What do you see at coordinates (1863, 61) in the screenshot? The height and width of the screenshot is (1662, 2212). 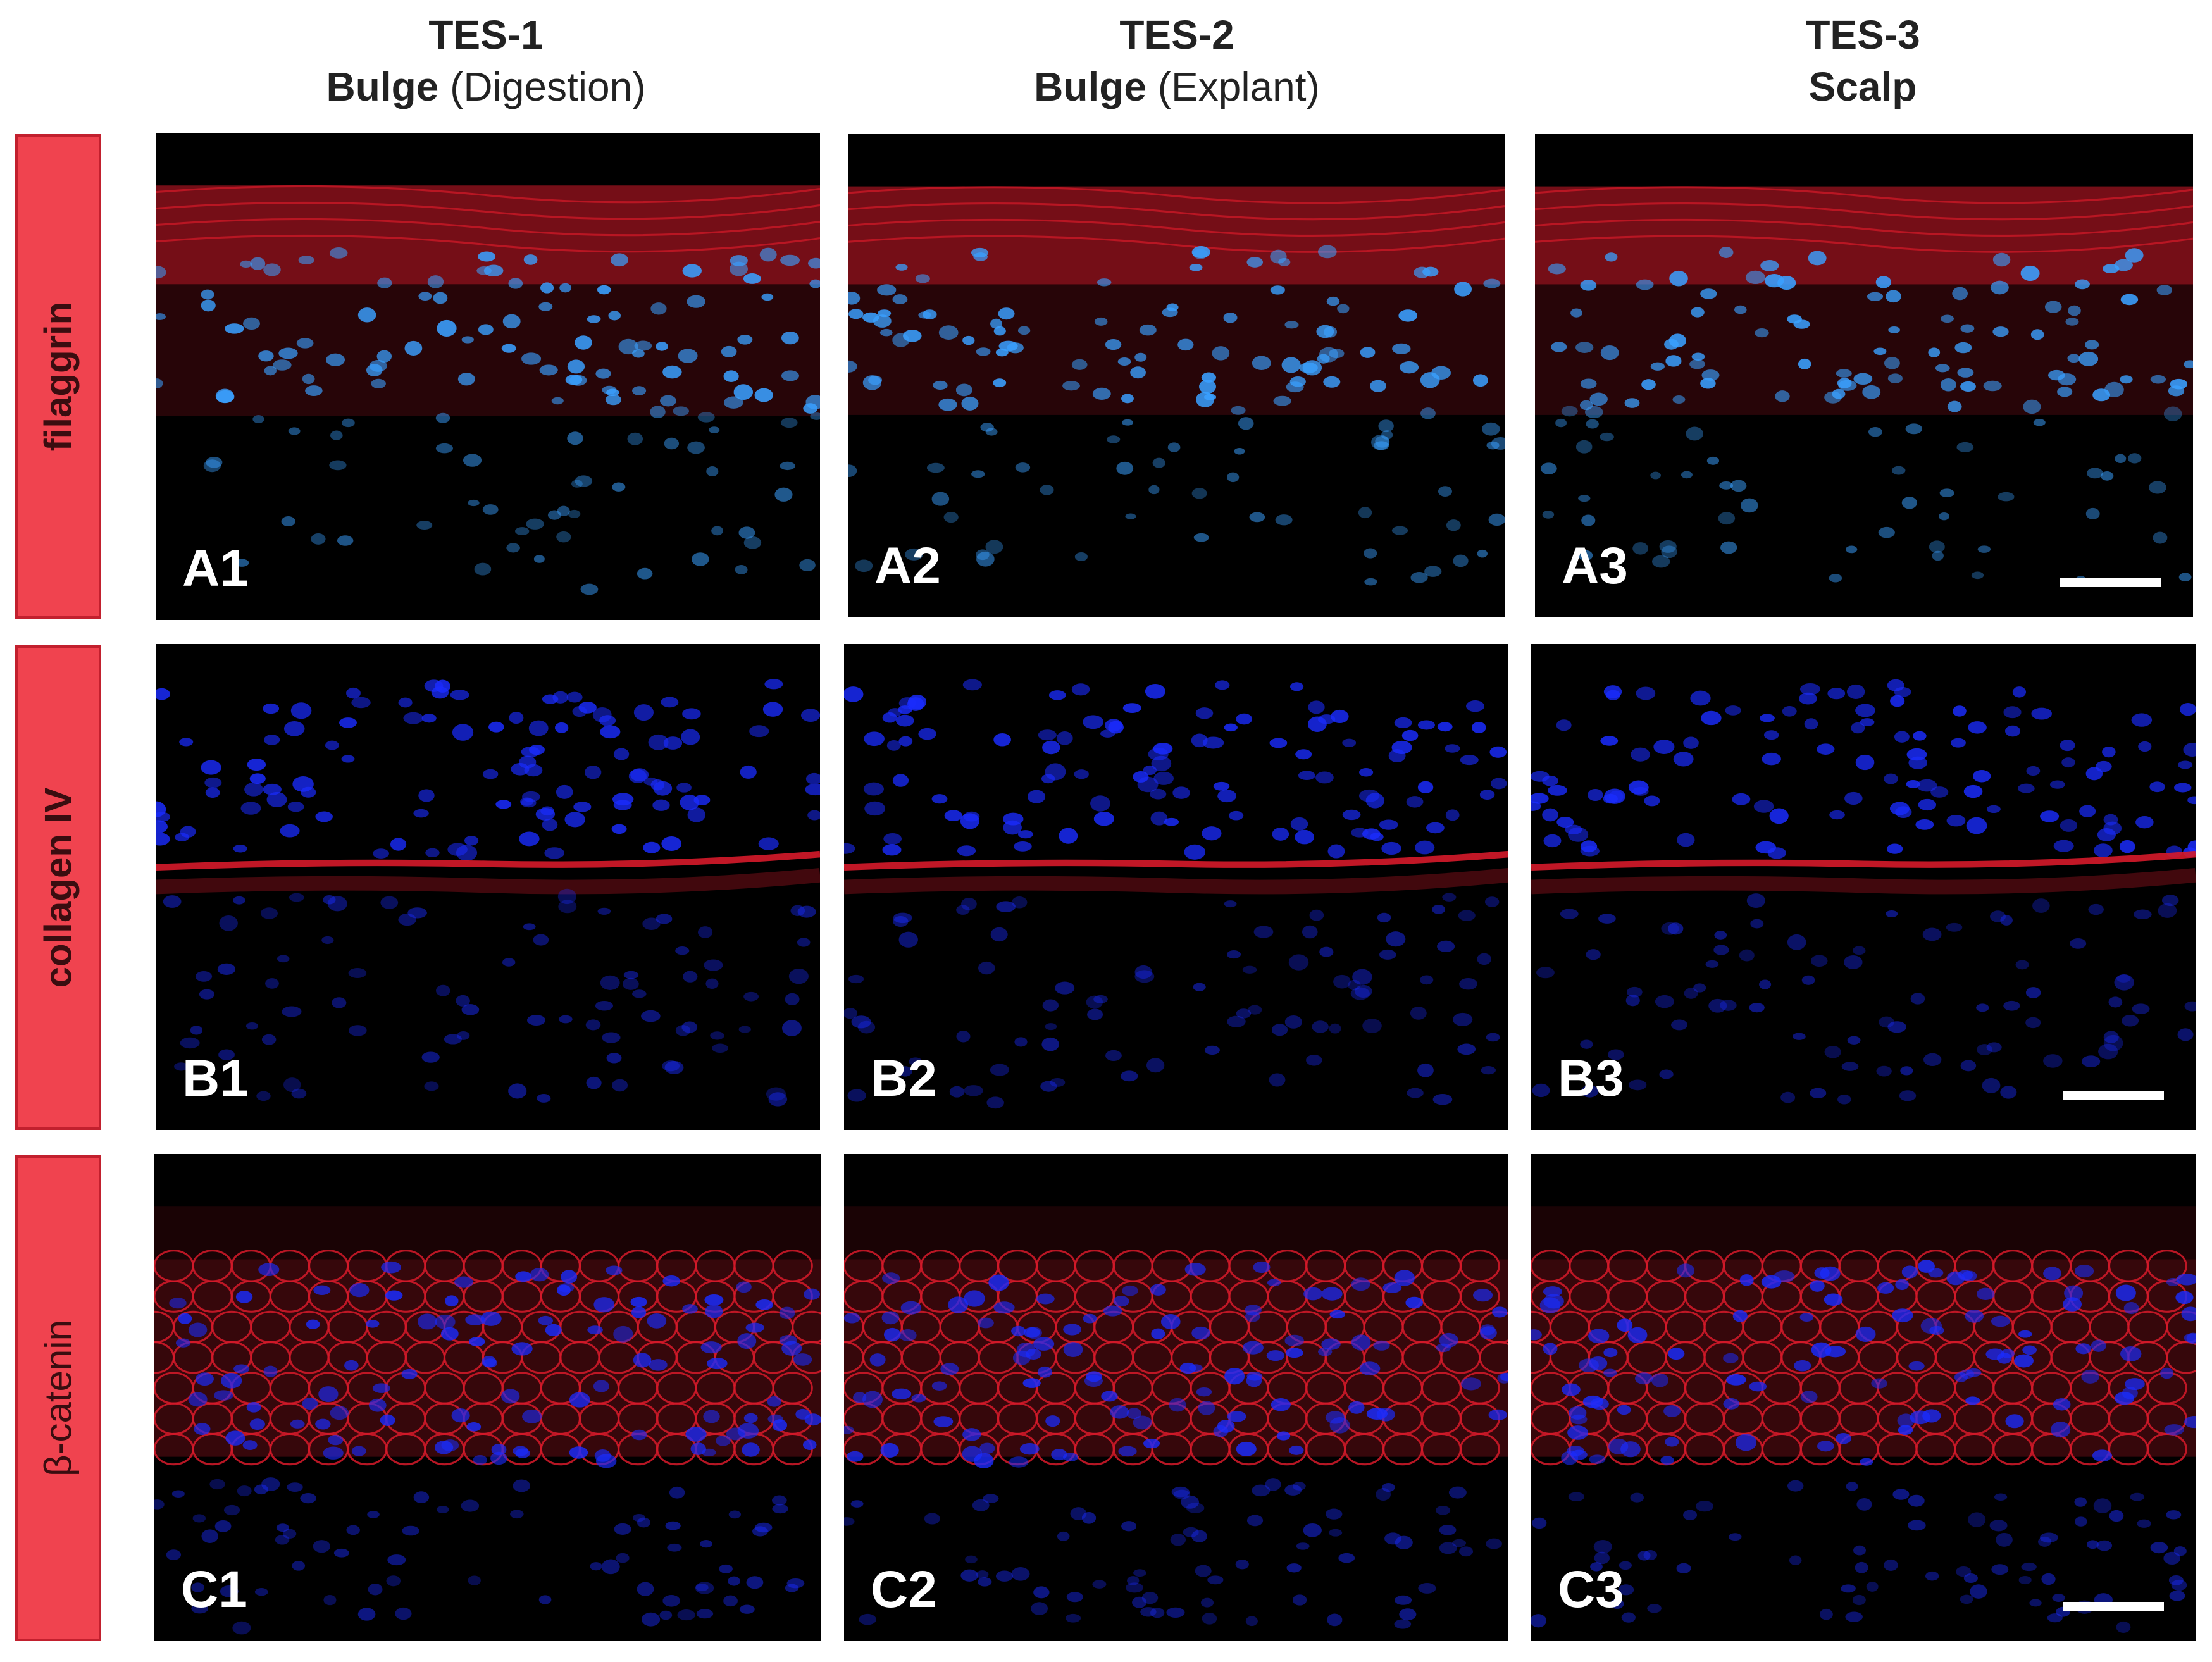 I see `column-header-tes3: TES-3 Scalp` at bounding box center [1863, 61].